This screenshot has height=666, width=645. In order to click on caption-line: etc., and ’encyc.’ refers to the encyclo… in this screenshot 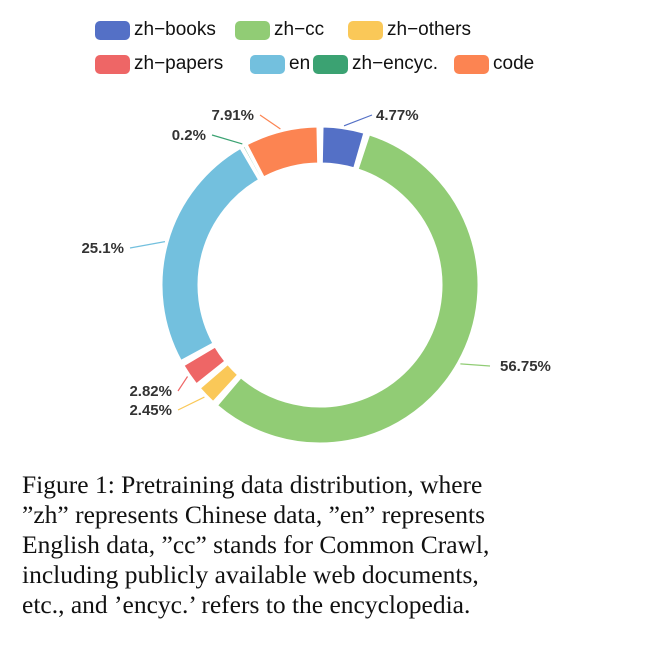, I will do `click(246, 604)`.